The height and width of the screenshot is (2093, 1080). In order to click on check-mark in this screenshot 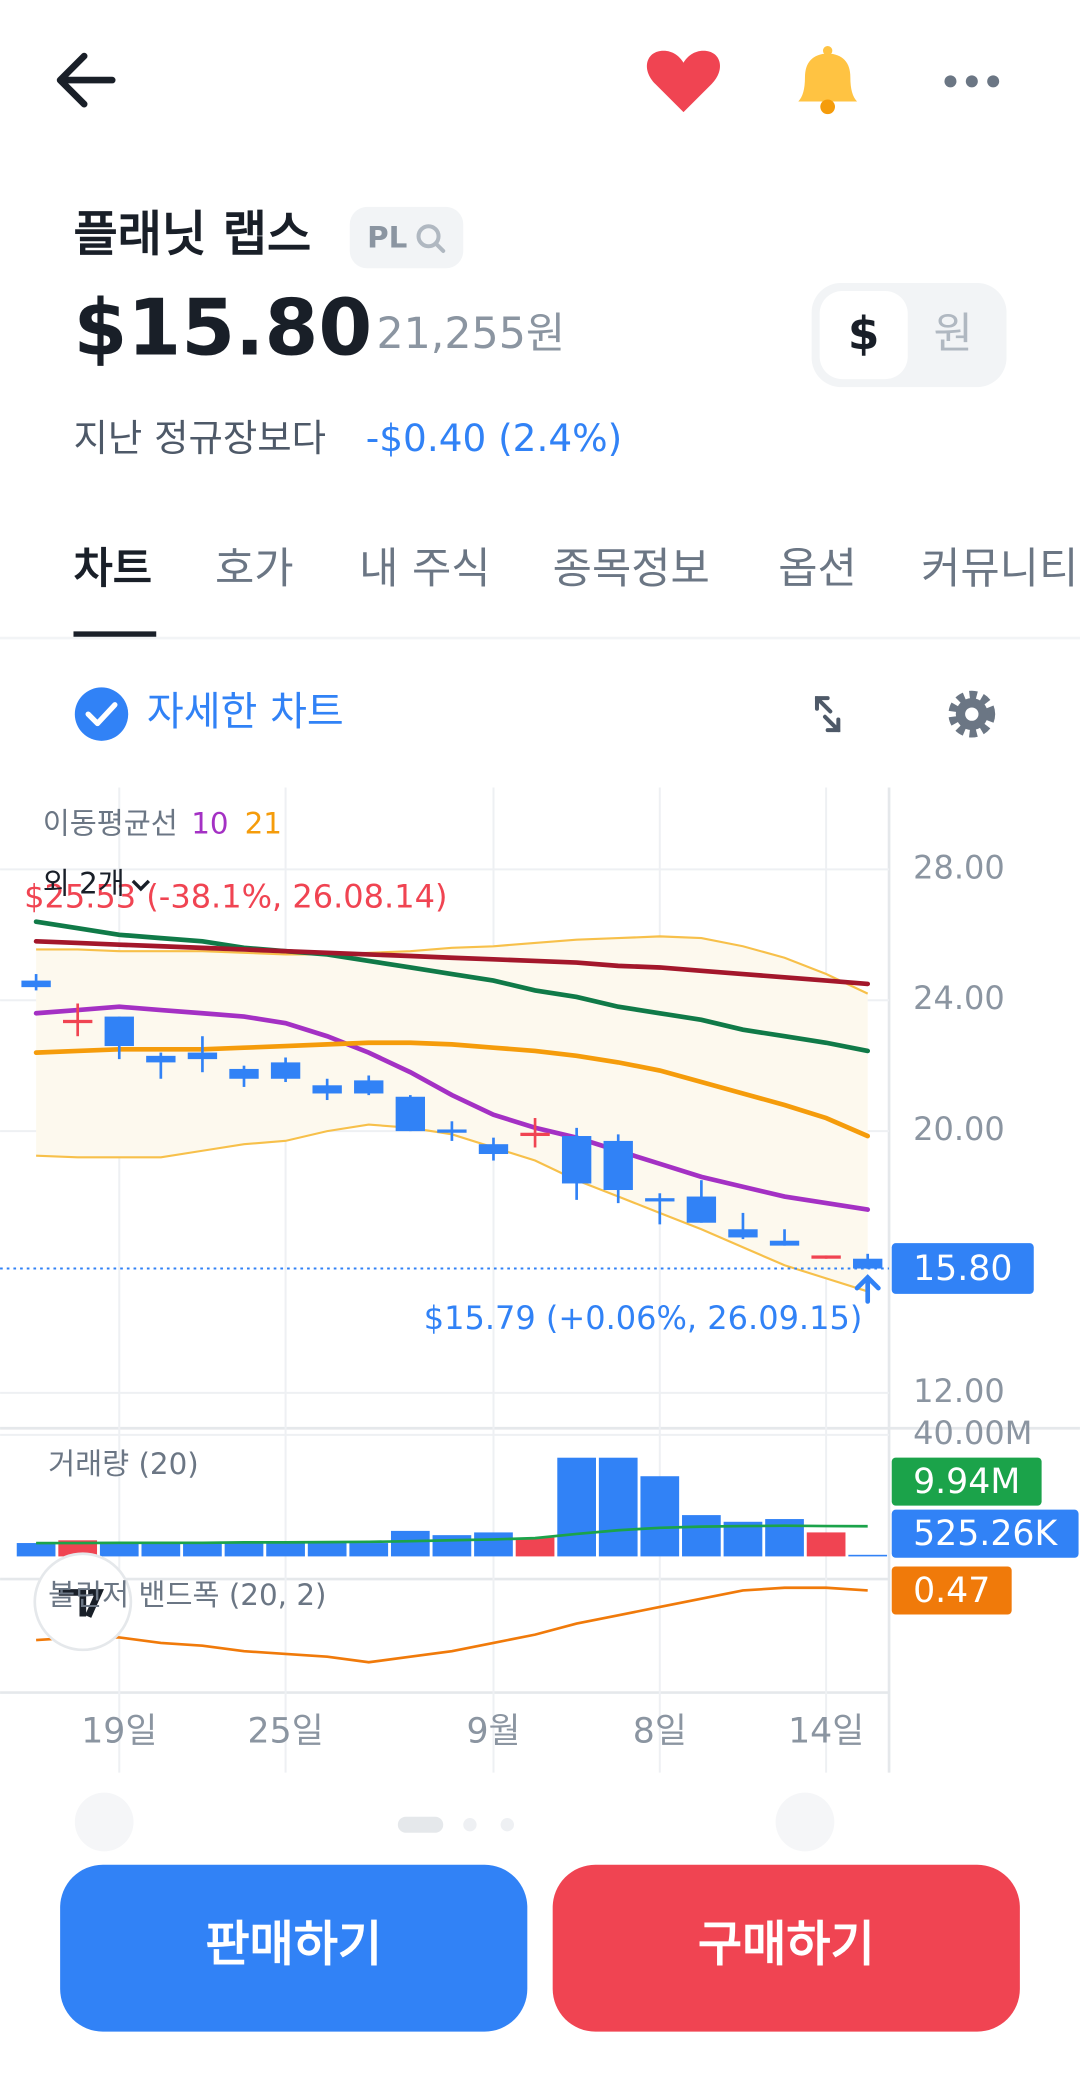, I will do `click(101, 714)`.